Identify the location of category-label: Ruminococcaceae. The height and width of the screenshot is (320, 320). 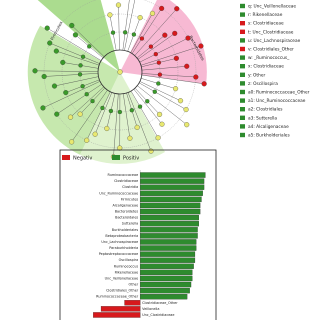
(122, 175).